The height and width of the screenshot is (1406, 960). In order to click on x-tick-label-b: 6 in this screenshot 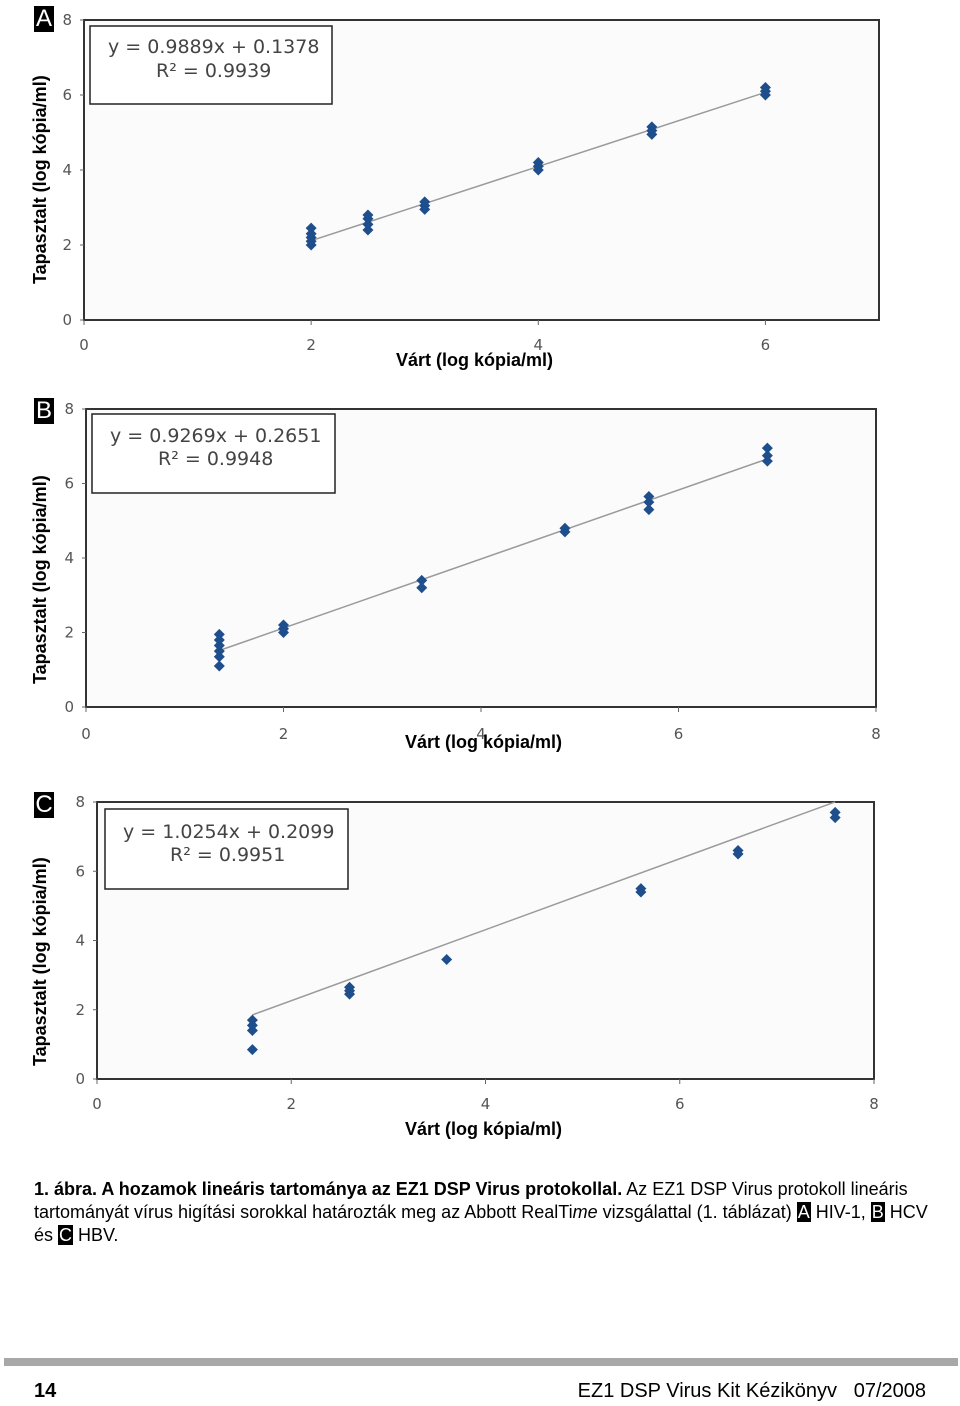, I will do `click(679, 734)`.